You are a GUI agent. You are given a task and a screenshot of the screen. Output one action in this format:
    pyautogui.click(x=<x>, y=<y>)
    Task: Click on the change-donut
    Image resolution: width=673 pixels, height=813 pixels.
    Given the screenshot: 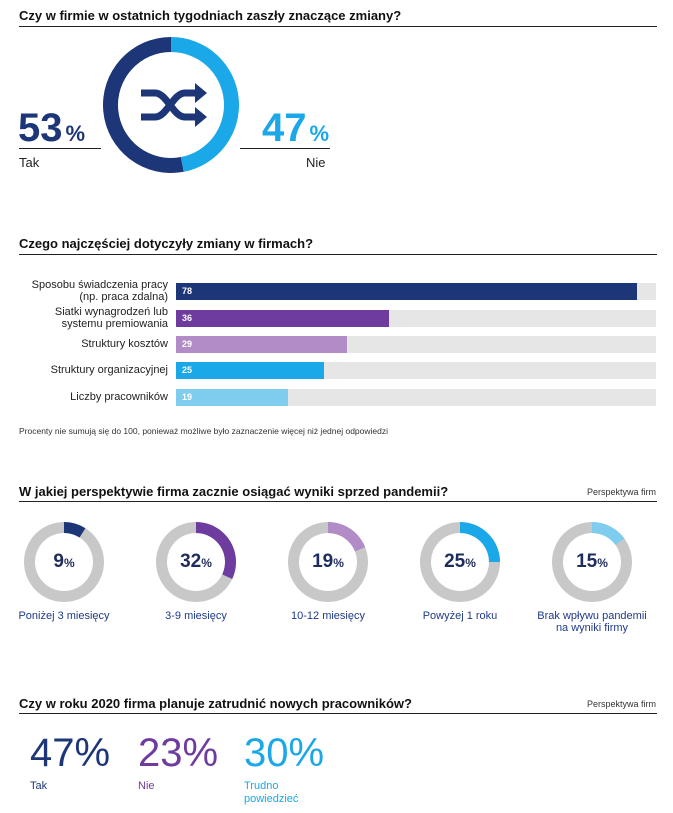 What is the action you would take?
    pyautogui.click(x=171, y=105)
    